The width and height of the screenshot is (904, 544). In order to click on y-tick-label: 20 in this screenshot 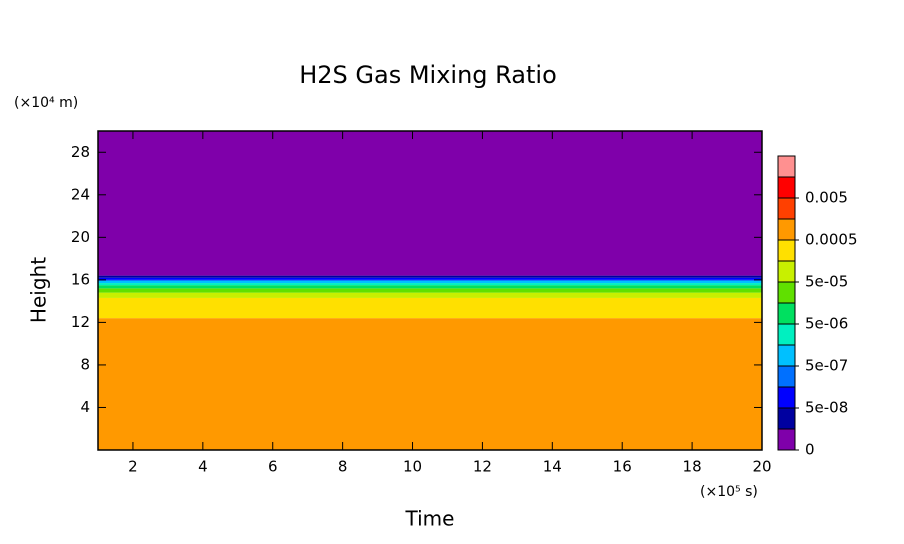, I will do `click(80, 237)`.